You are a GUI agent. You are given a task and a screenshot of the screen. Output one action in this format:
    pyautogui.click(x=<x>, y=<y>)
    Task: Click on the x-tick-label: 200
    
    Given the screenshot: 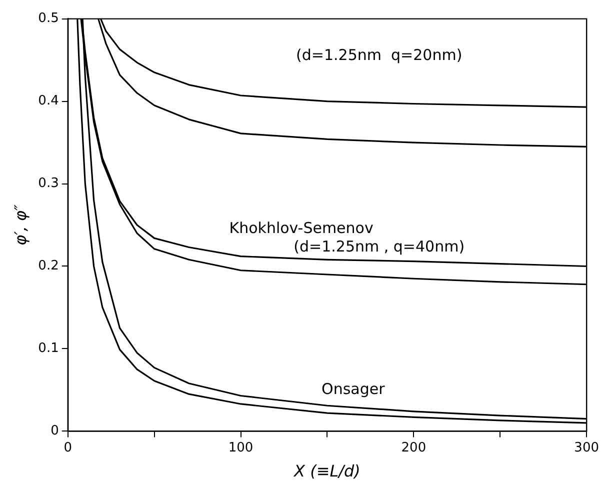 What is the action you would take?
    pyautogui.click(x=413, y=448)
    